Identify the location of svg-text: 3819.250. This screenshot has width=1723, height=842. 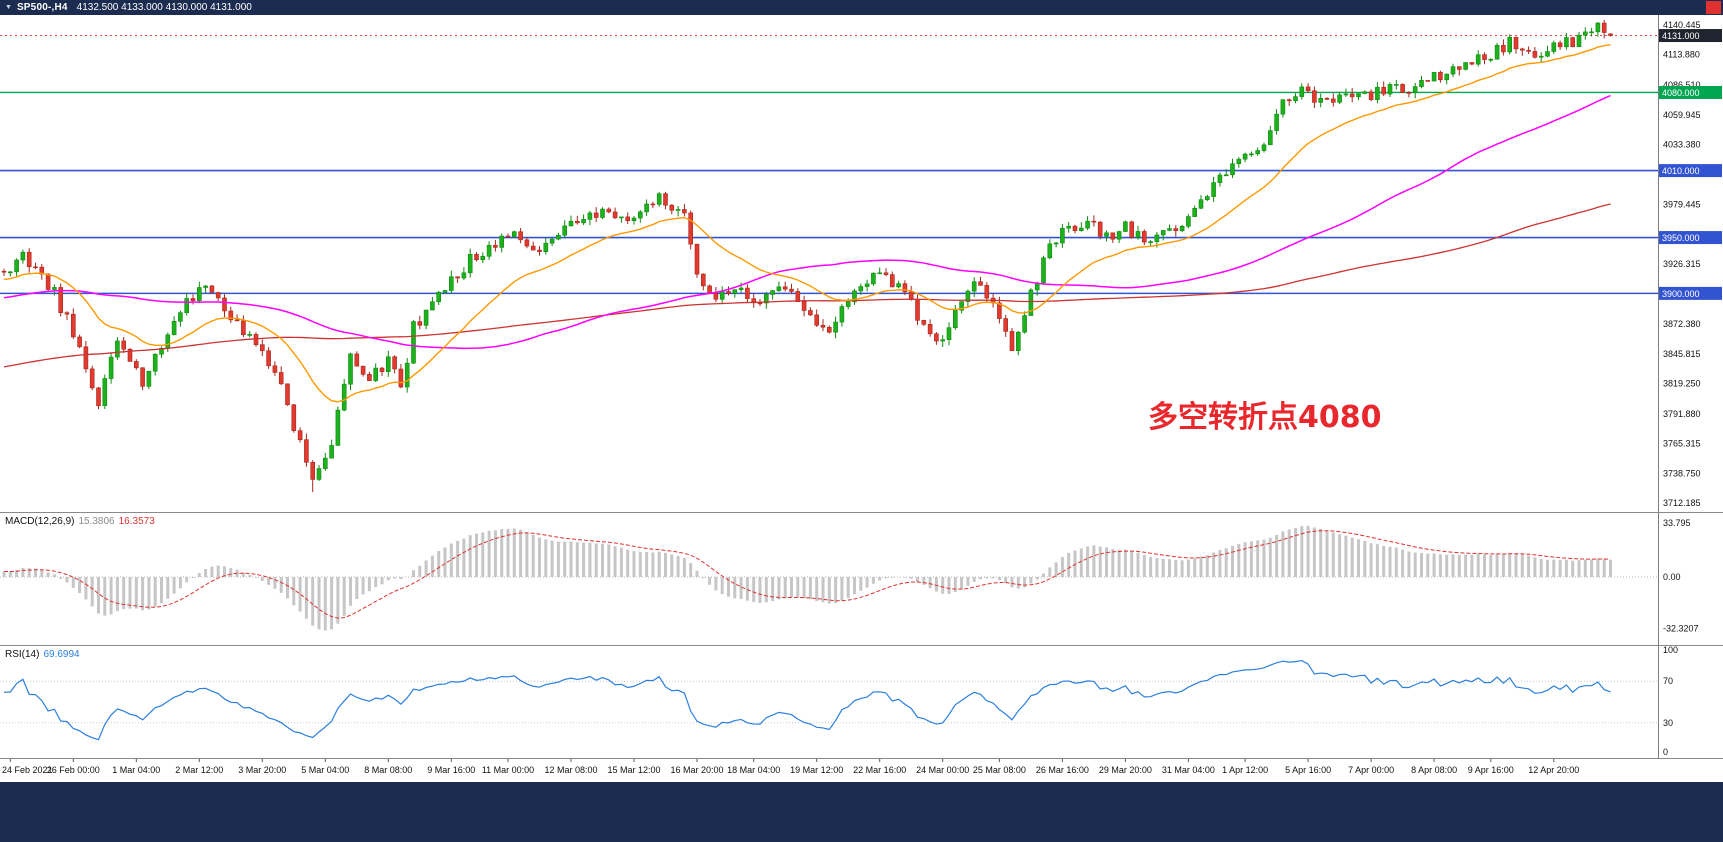
(1682, 384).